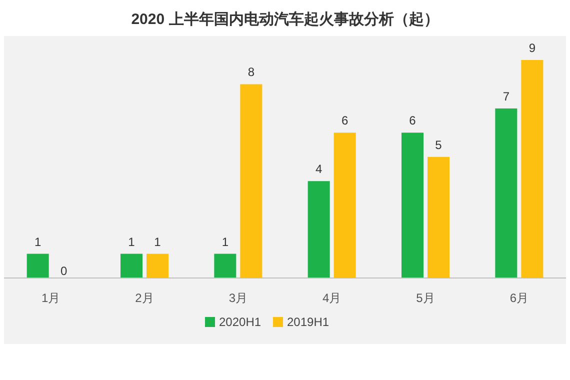 Image resolution: width=570 pixels, height=380 pixels. Describe the element at coordinates (240, 322) in the screenshot. I see `legend-label: 2020H1` at that location.